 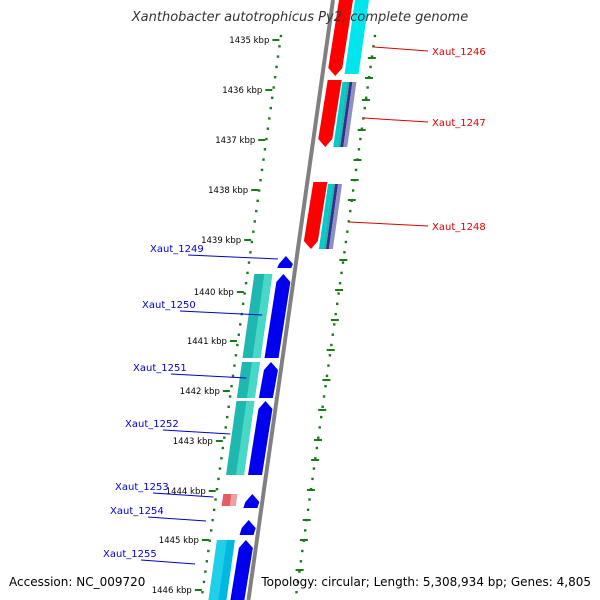 What do you see at coordinates (459, 52) in the screenshot?
I see `forward-gene-label: Xaut_1246` at bounding box center [459, 52].